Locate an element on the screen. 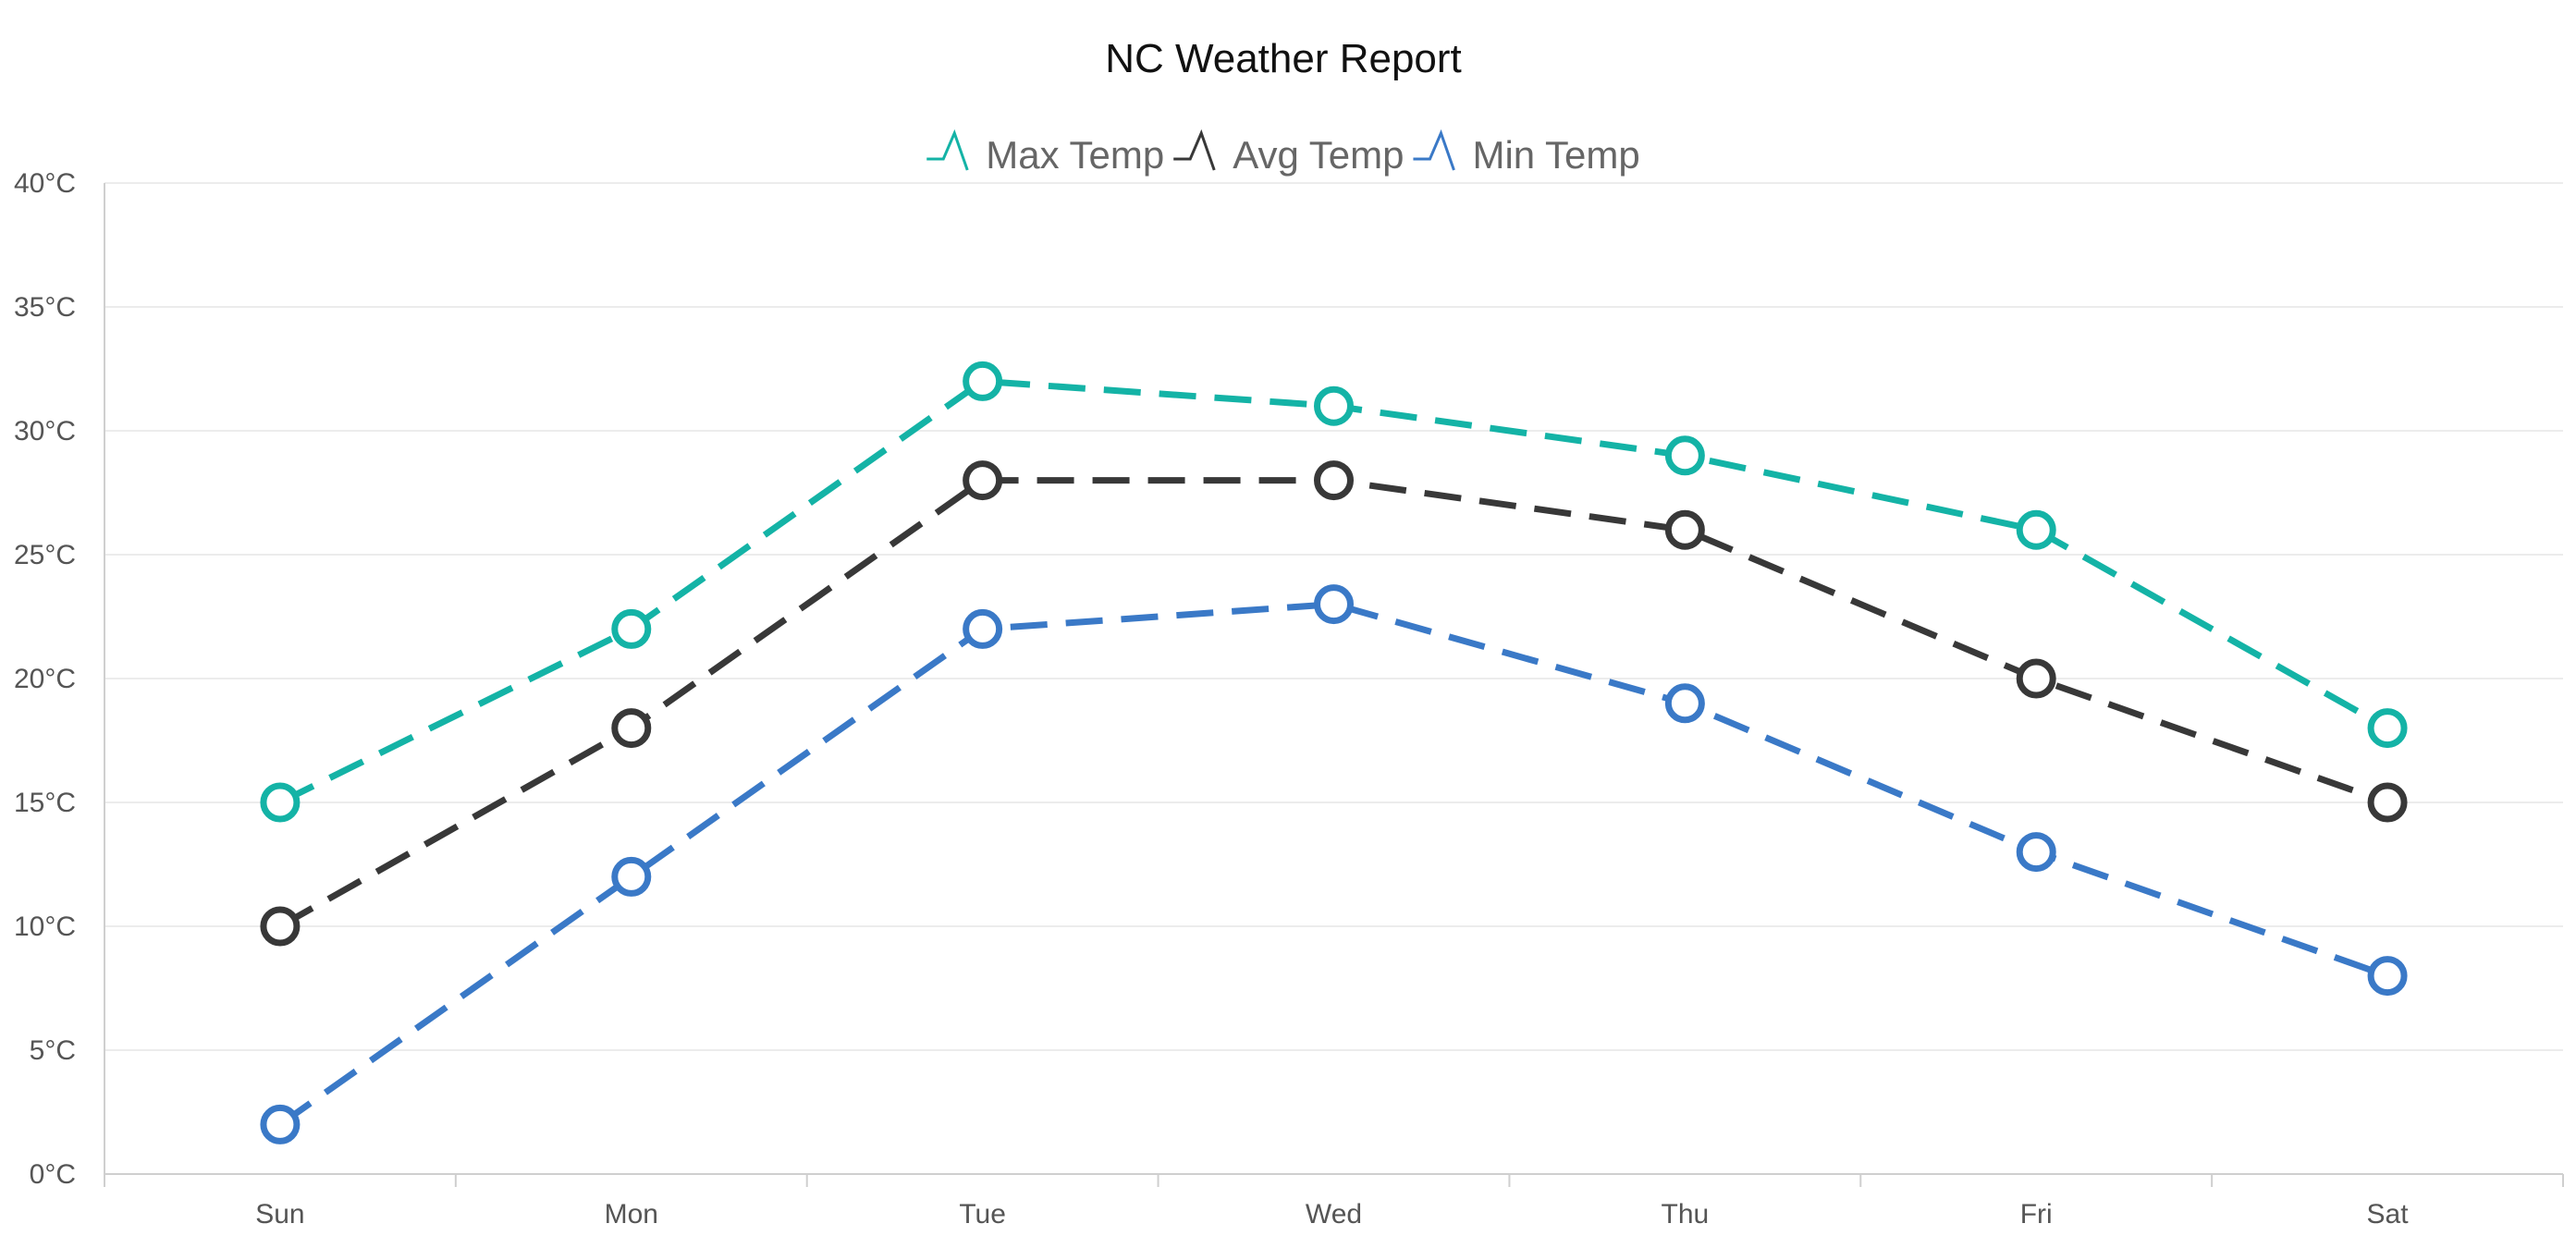 This screenshot has width=2576, height=1248. y-tick-label: 30°C is located at coordinates (45, 431).